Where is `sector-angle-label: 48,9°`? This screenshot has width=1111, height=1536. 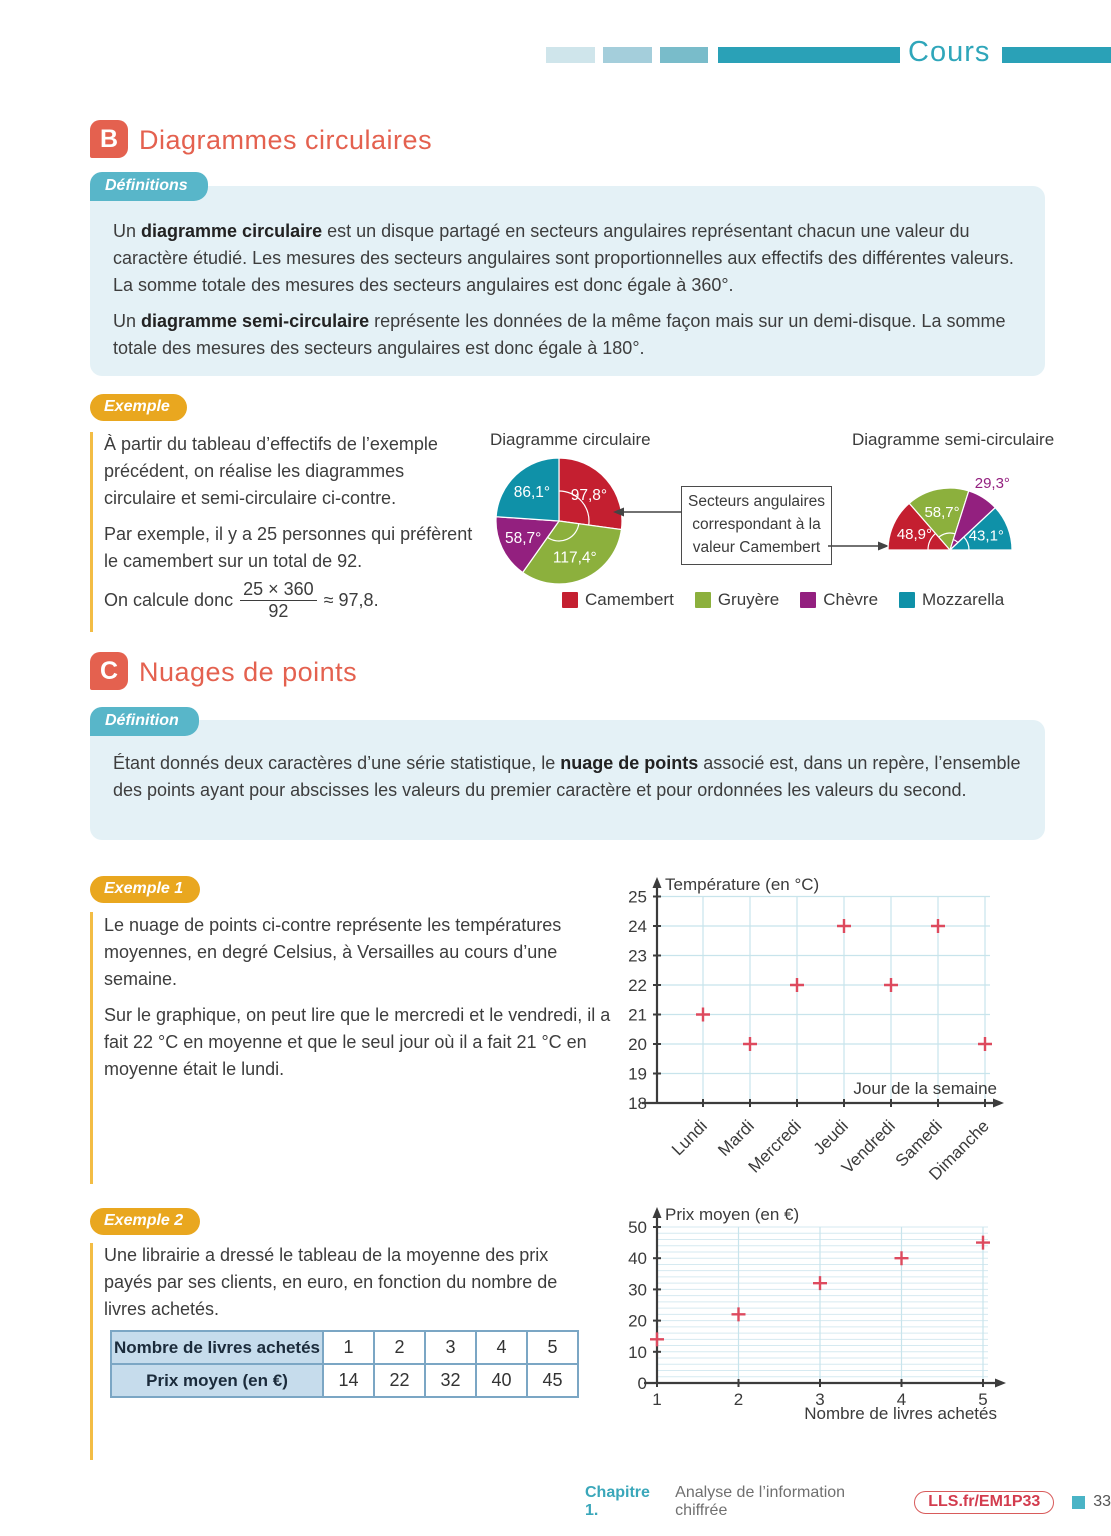
sector-angle-label: 48,9° is located at coordinates (914, 534).